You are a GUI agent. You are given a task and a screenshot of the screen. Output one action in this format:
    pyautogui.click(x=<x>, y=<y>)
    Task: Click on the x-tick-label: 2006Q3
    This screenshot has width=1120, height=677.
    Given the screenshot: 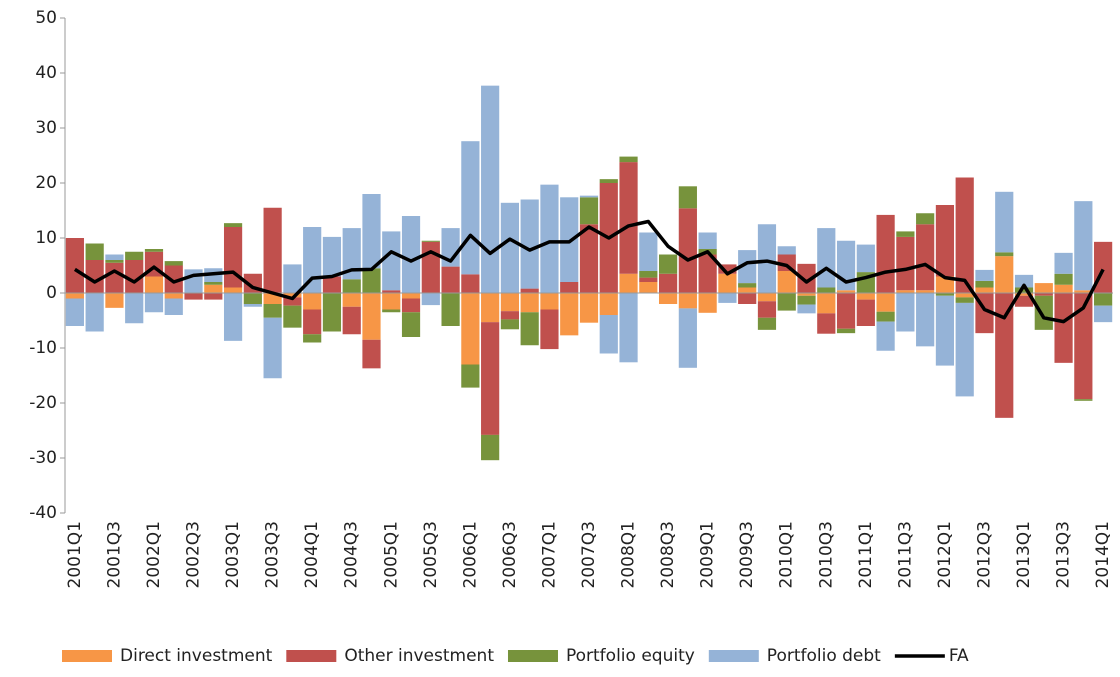 What is the action you would take?
    pyautogui.click(x=510, y=554)
    